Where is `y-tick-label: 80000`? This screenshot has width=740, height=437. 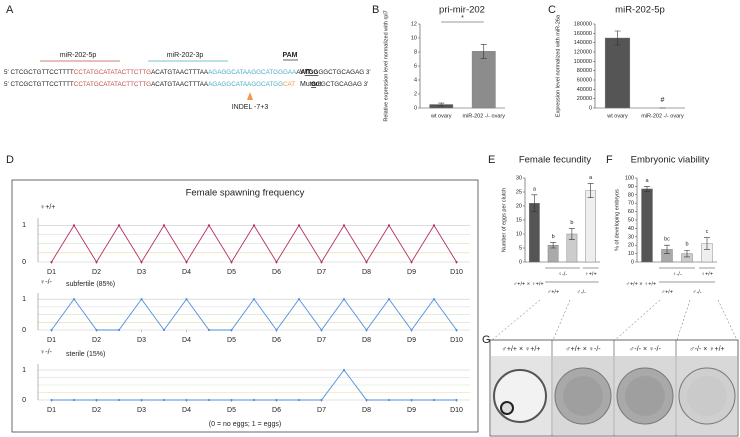
y-tick-label: 80000 is located at coordinates (584, 71).